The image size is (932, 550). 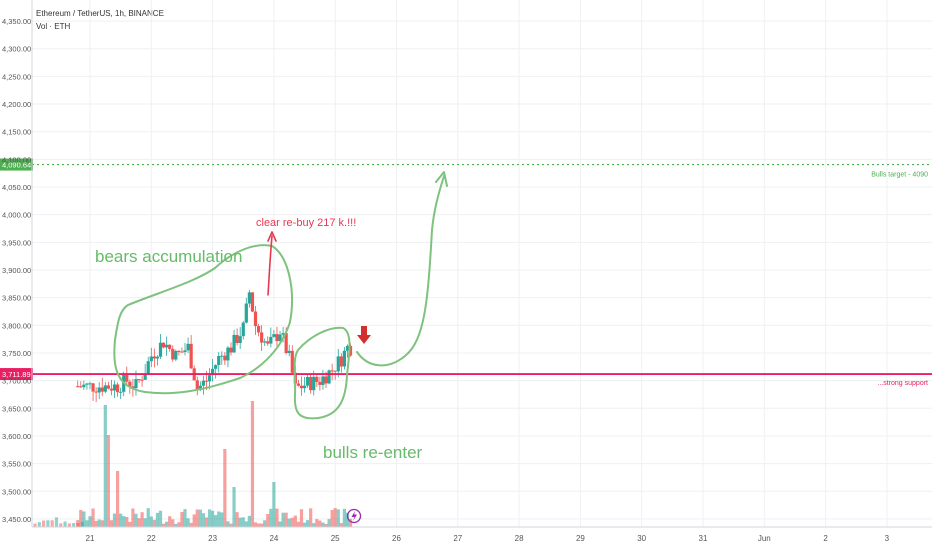 What do you see at coordinates (16, 270) in the screenshot?
I see `price-tick-label: 3,900.00` at bounding box center [16, 270].